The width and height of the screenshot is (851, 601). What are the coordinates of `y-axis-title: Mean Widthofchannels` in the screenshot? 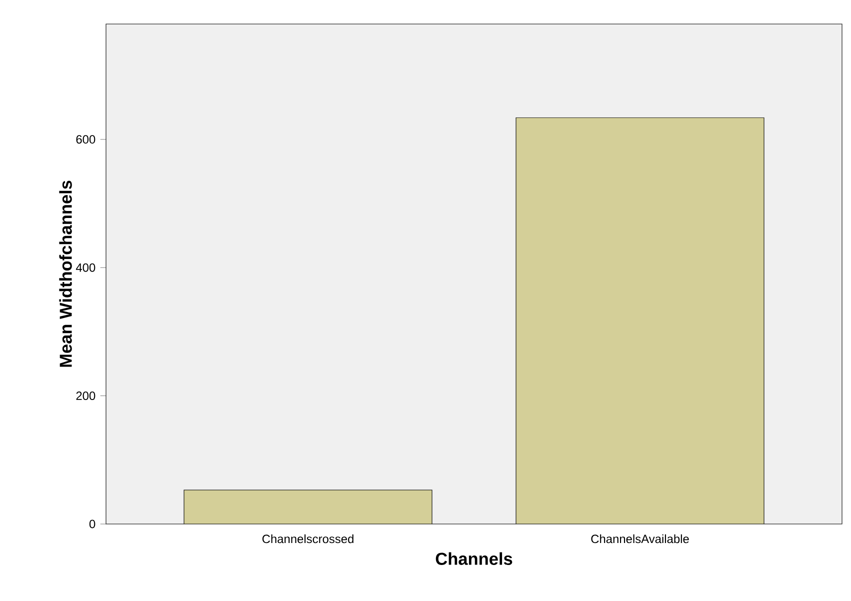 It's located at (65, 273).